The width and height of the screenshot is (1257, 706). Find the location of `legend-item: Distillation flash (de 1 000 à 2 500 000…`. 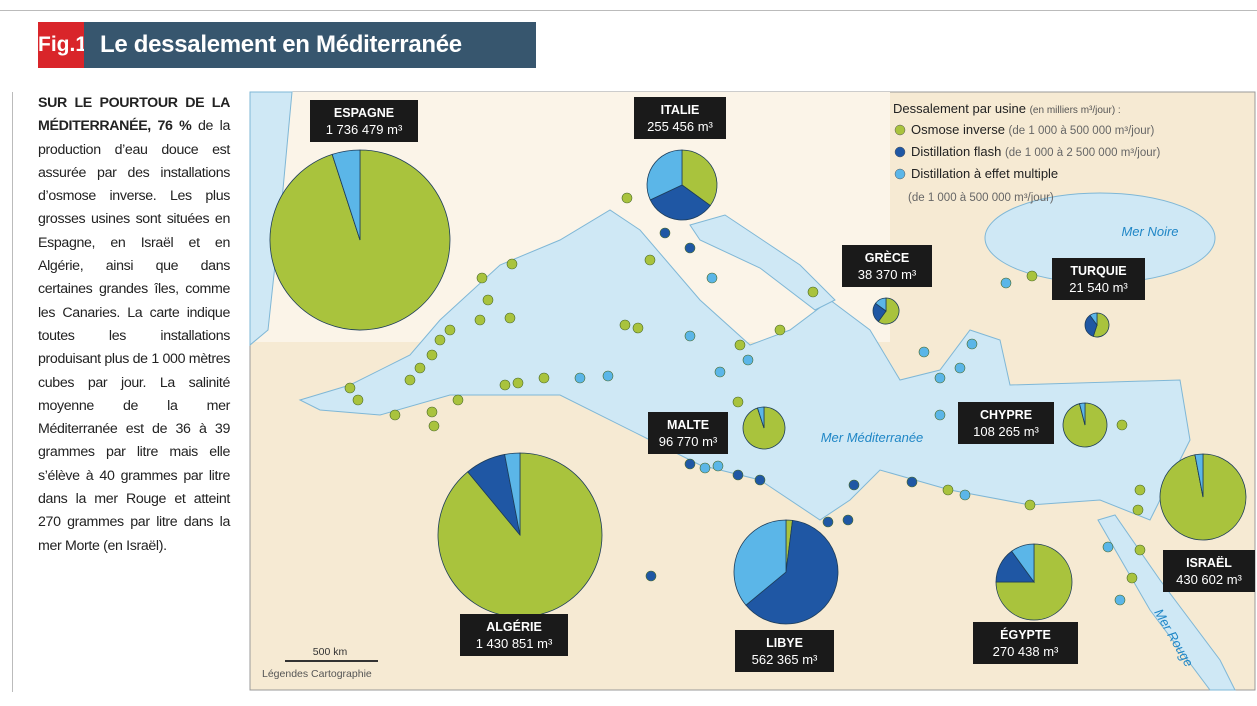

legend-item: Distillation flash (de 1 000 à 2 500 000… is located at coordinates (1035, 151).